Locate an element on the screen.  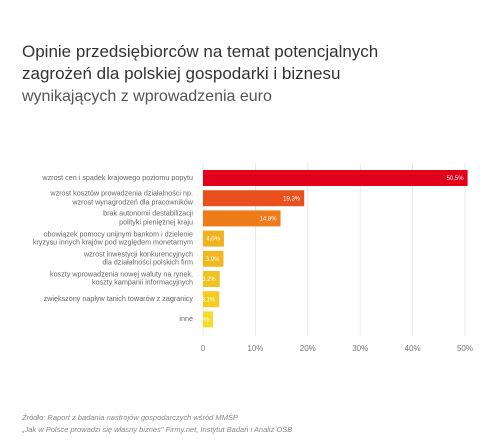
x-tick-label: 40% is located at coordinates (413, 348).